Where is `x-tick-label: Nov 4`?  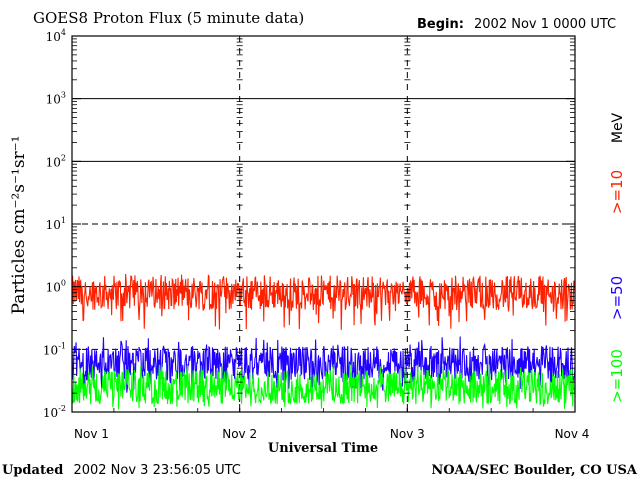
x-tick-label: Nov 4 is located at coordinates (572, 434).